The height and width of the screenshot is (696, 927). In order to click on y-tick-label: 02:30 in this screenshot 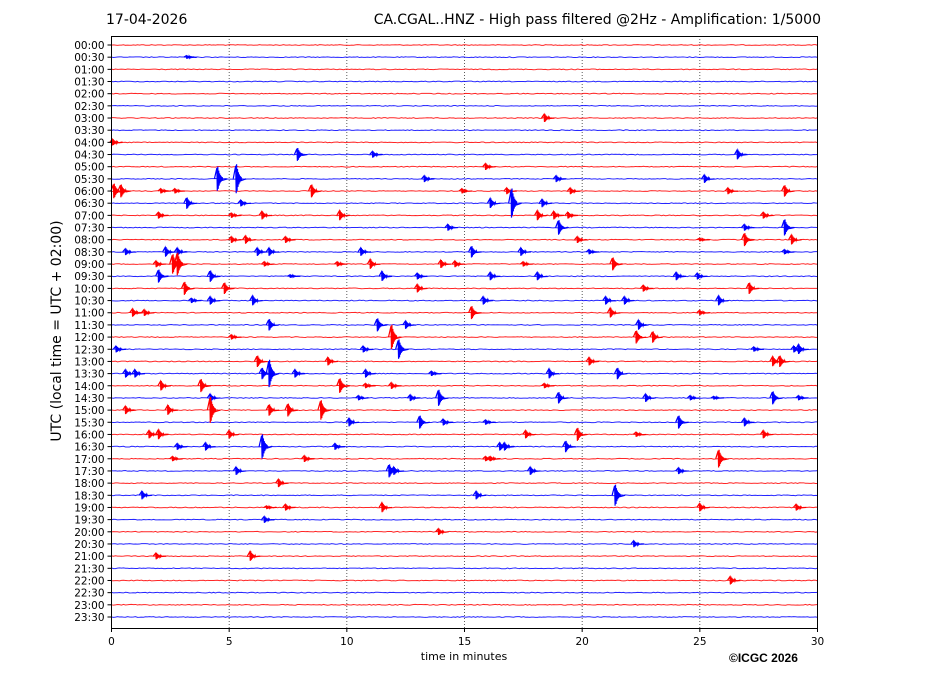, I will do `click(89, 107)`.